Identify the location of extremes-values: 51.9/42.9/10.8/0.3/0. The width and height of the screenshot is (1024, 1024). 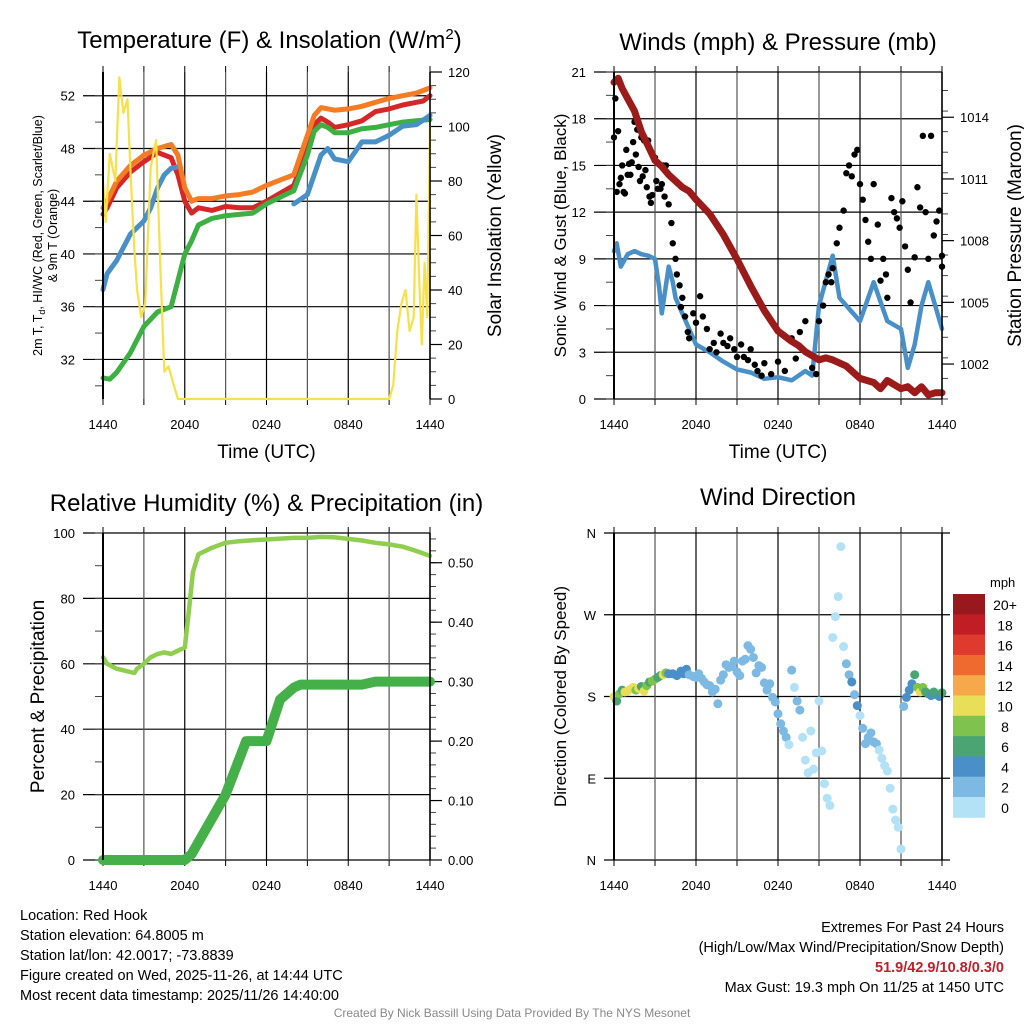
(939, 968).